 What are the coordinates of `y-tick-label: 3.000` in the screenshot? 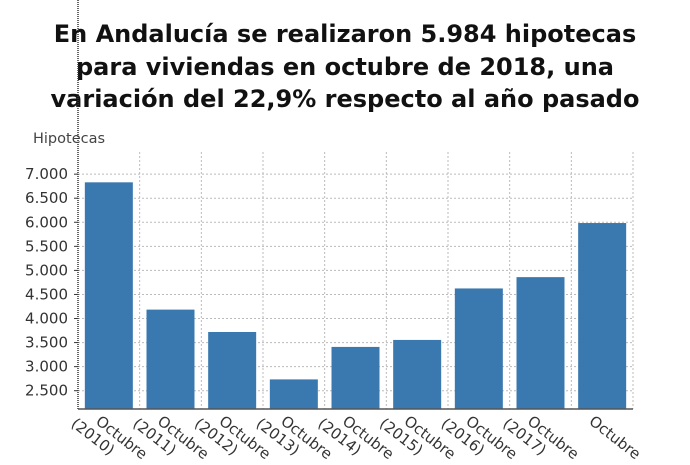 It's located at (46, 367).